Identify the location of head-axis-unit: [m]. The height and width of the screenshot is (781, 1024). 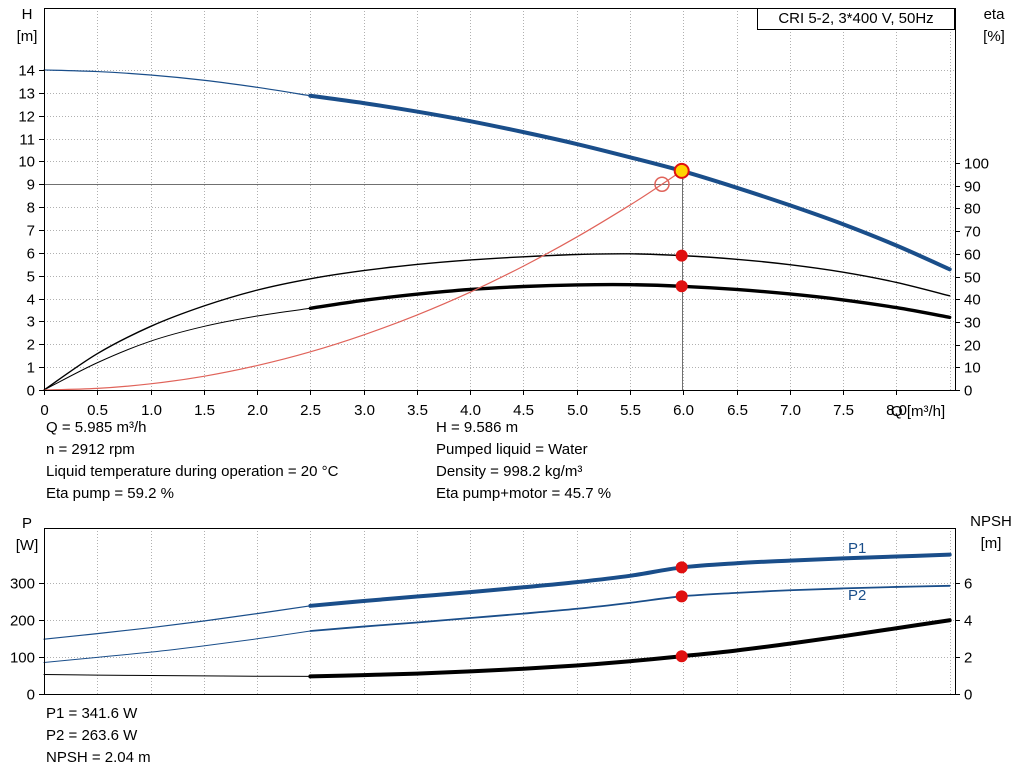
(27, 36).